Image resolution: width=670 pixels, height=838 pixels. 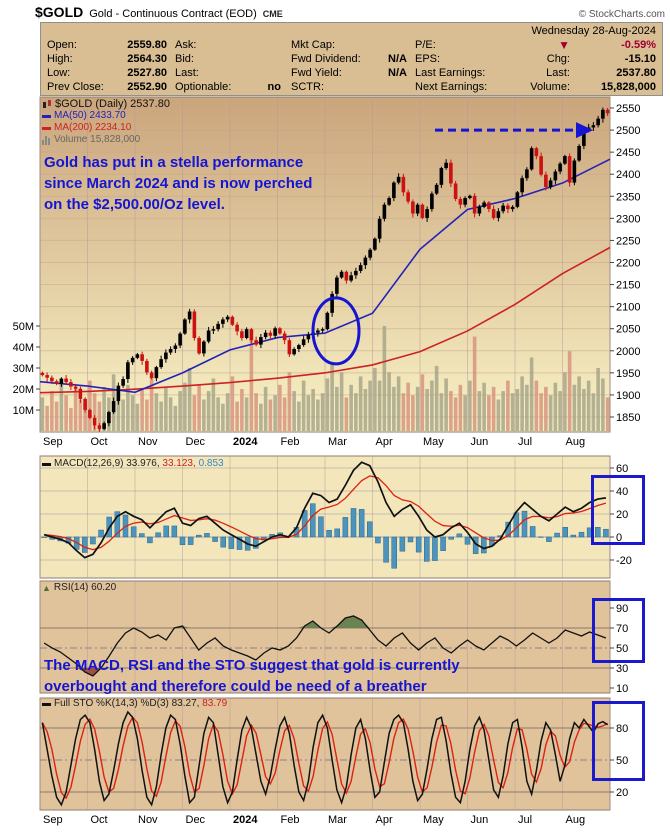 I want to click on mountain-icon: ▲, so click(x=46, y=588).